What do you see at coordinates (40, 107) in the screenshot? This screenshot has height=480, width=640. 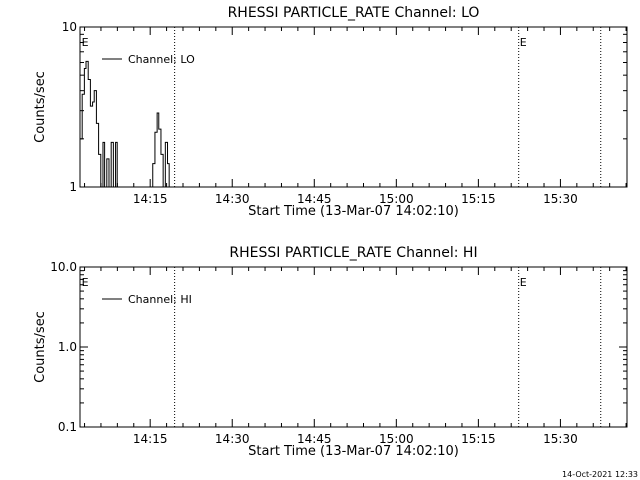 I see `lo-y-axis-label: Counts/sec` at bounding box center [40, 107].